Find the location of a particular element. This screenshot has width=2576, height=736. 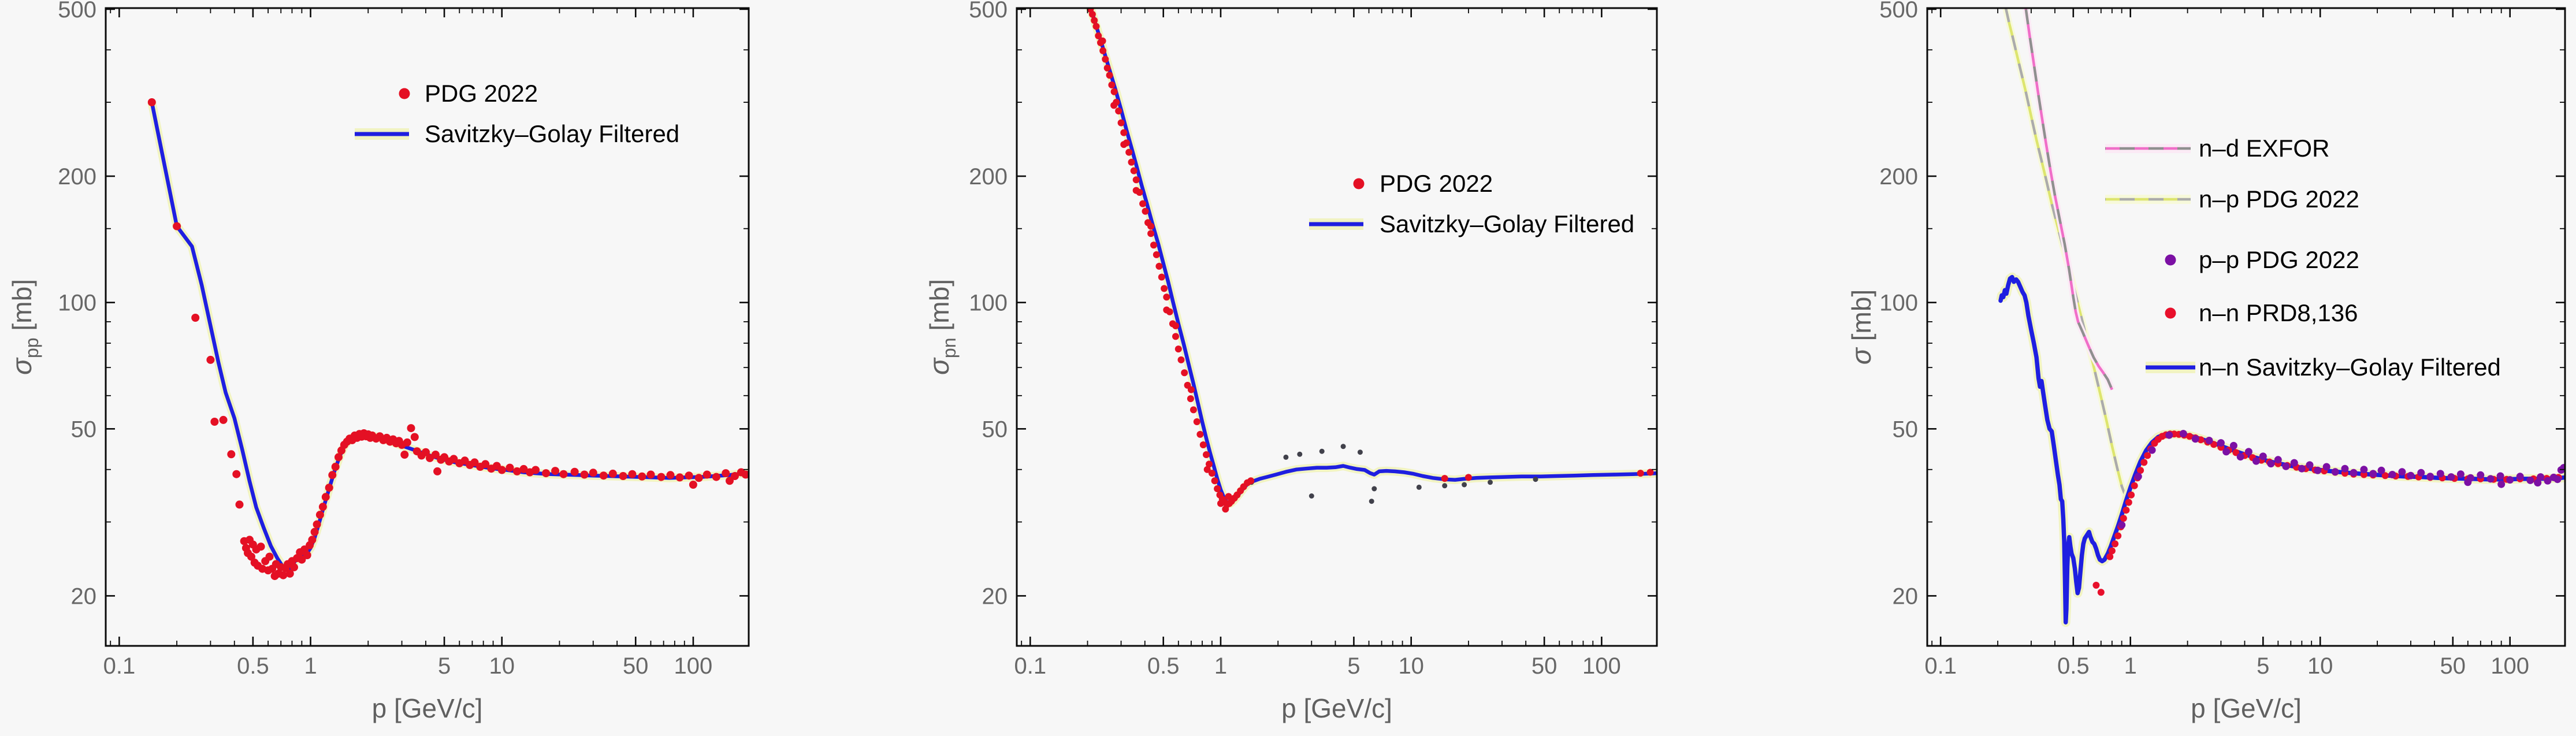

x-tick-label: 50 is located at coordinates (636, 666).